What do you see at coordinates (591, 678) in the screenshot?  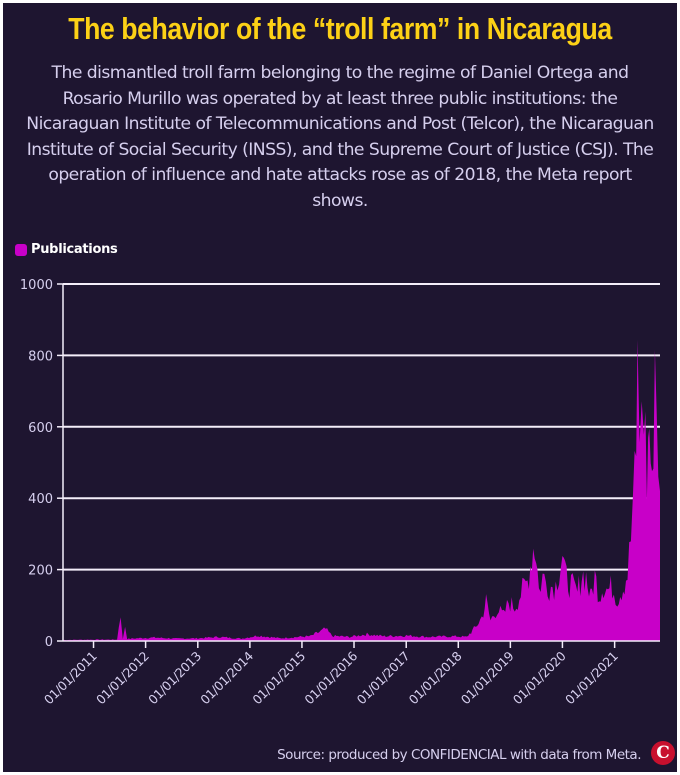 I see `x-tick-label: 01/01/2021` at bounding box center [591, 678].